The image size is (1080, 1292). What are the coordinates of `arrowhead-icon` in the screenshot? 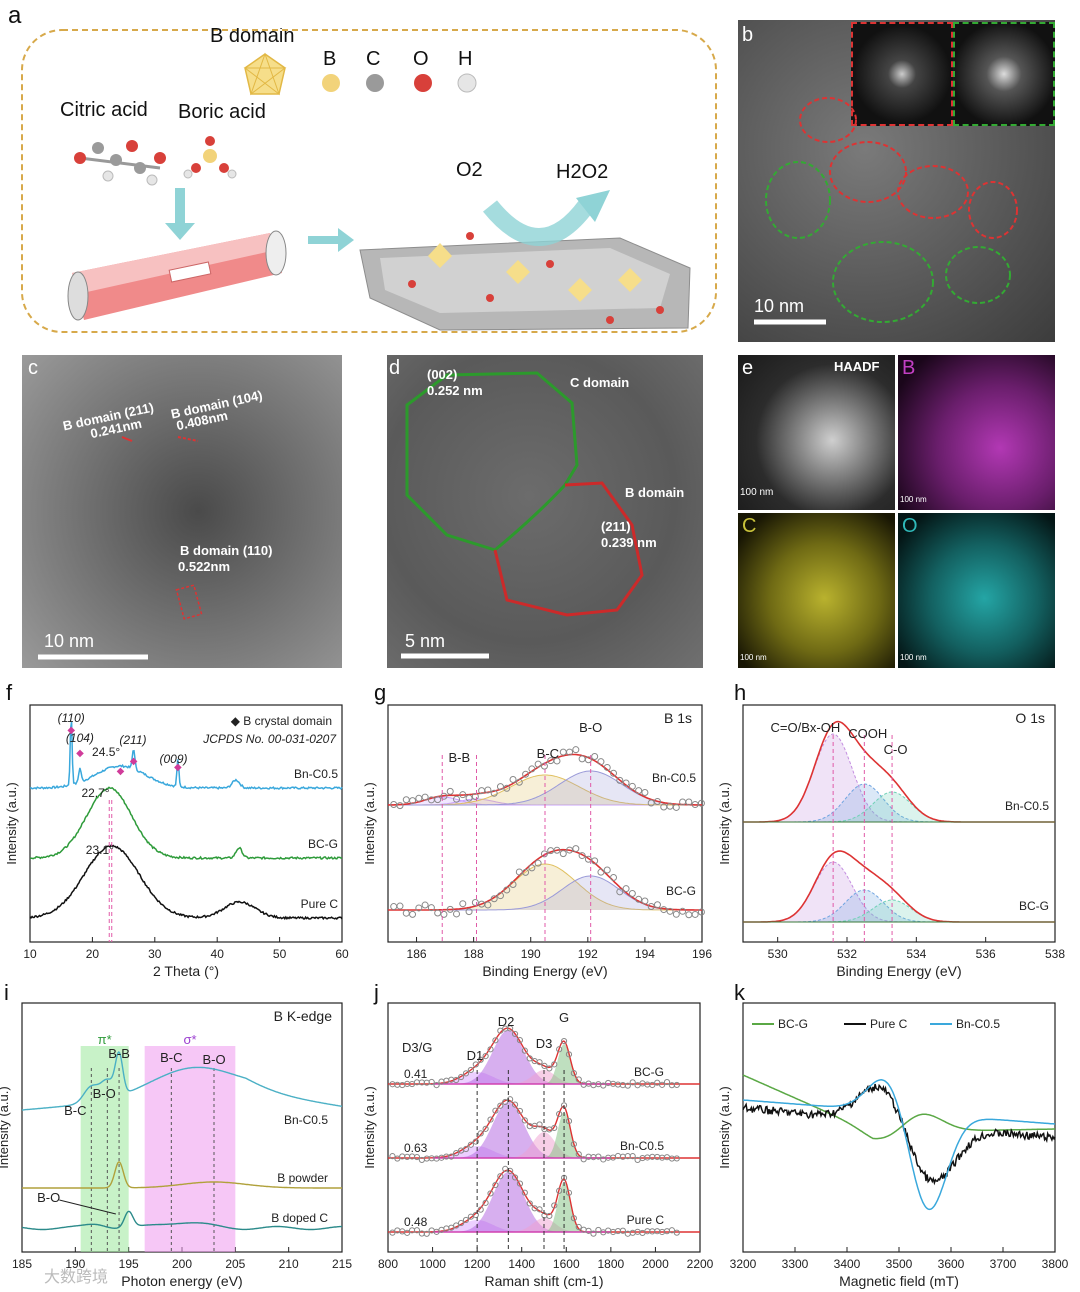 It's located at (593, 206).